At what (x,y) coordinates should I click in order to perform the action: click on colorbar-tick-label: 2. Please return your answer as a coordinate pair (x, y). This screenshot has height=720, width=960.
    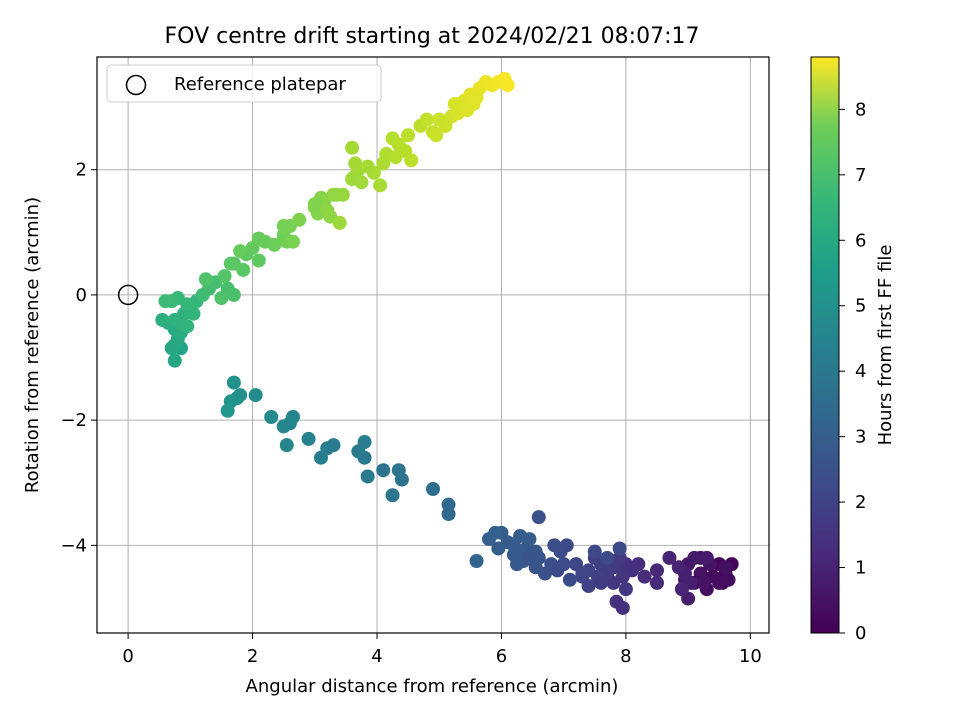
    Looking at the image, I should click on (860, 502).